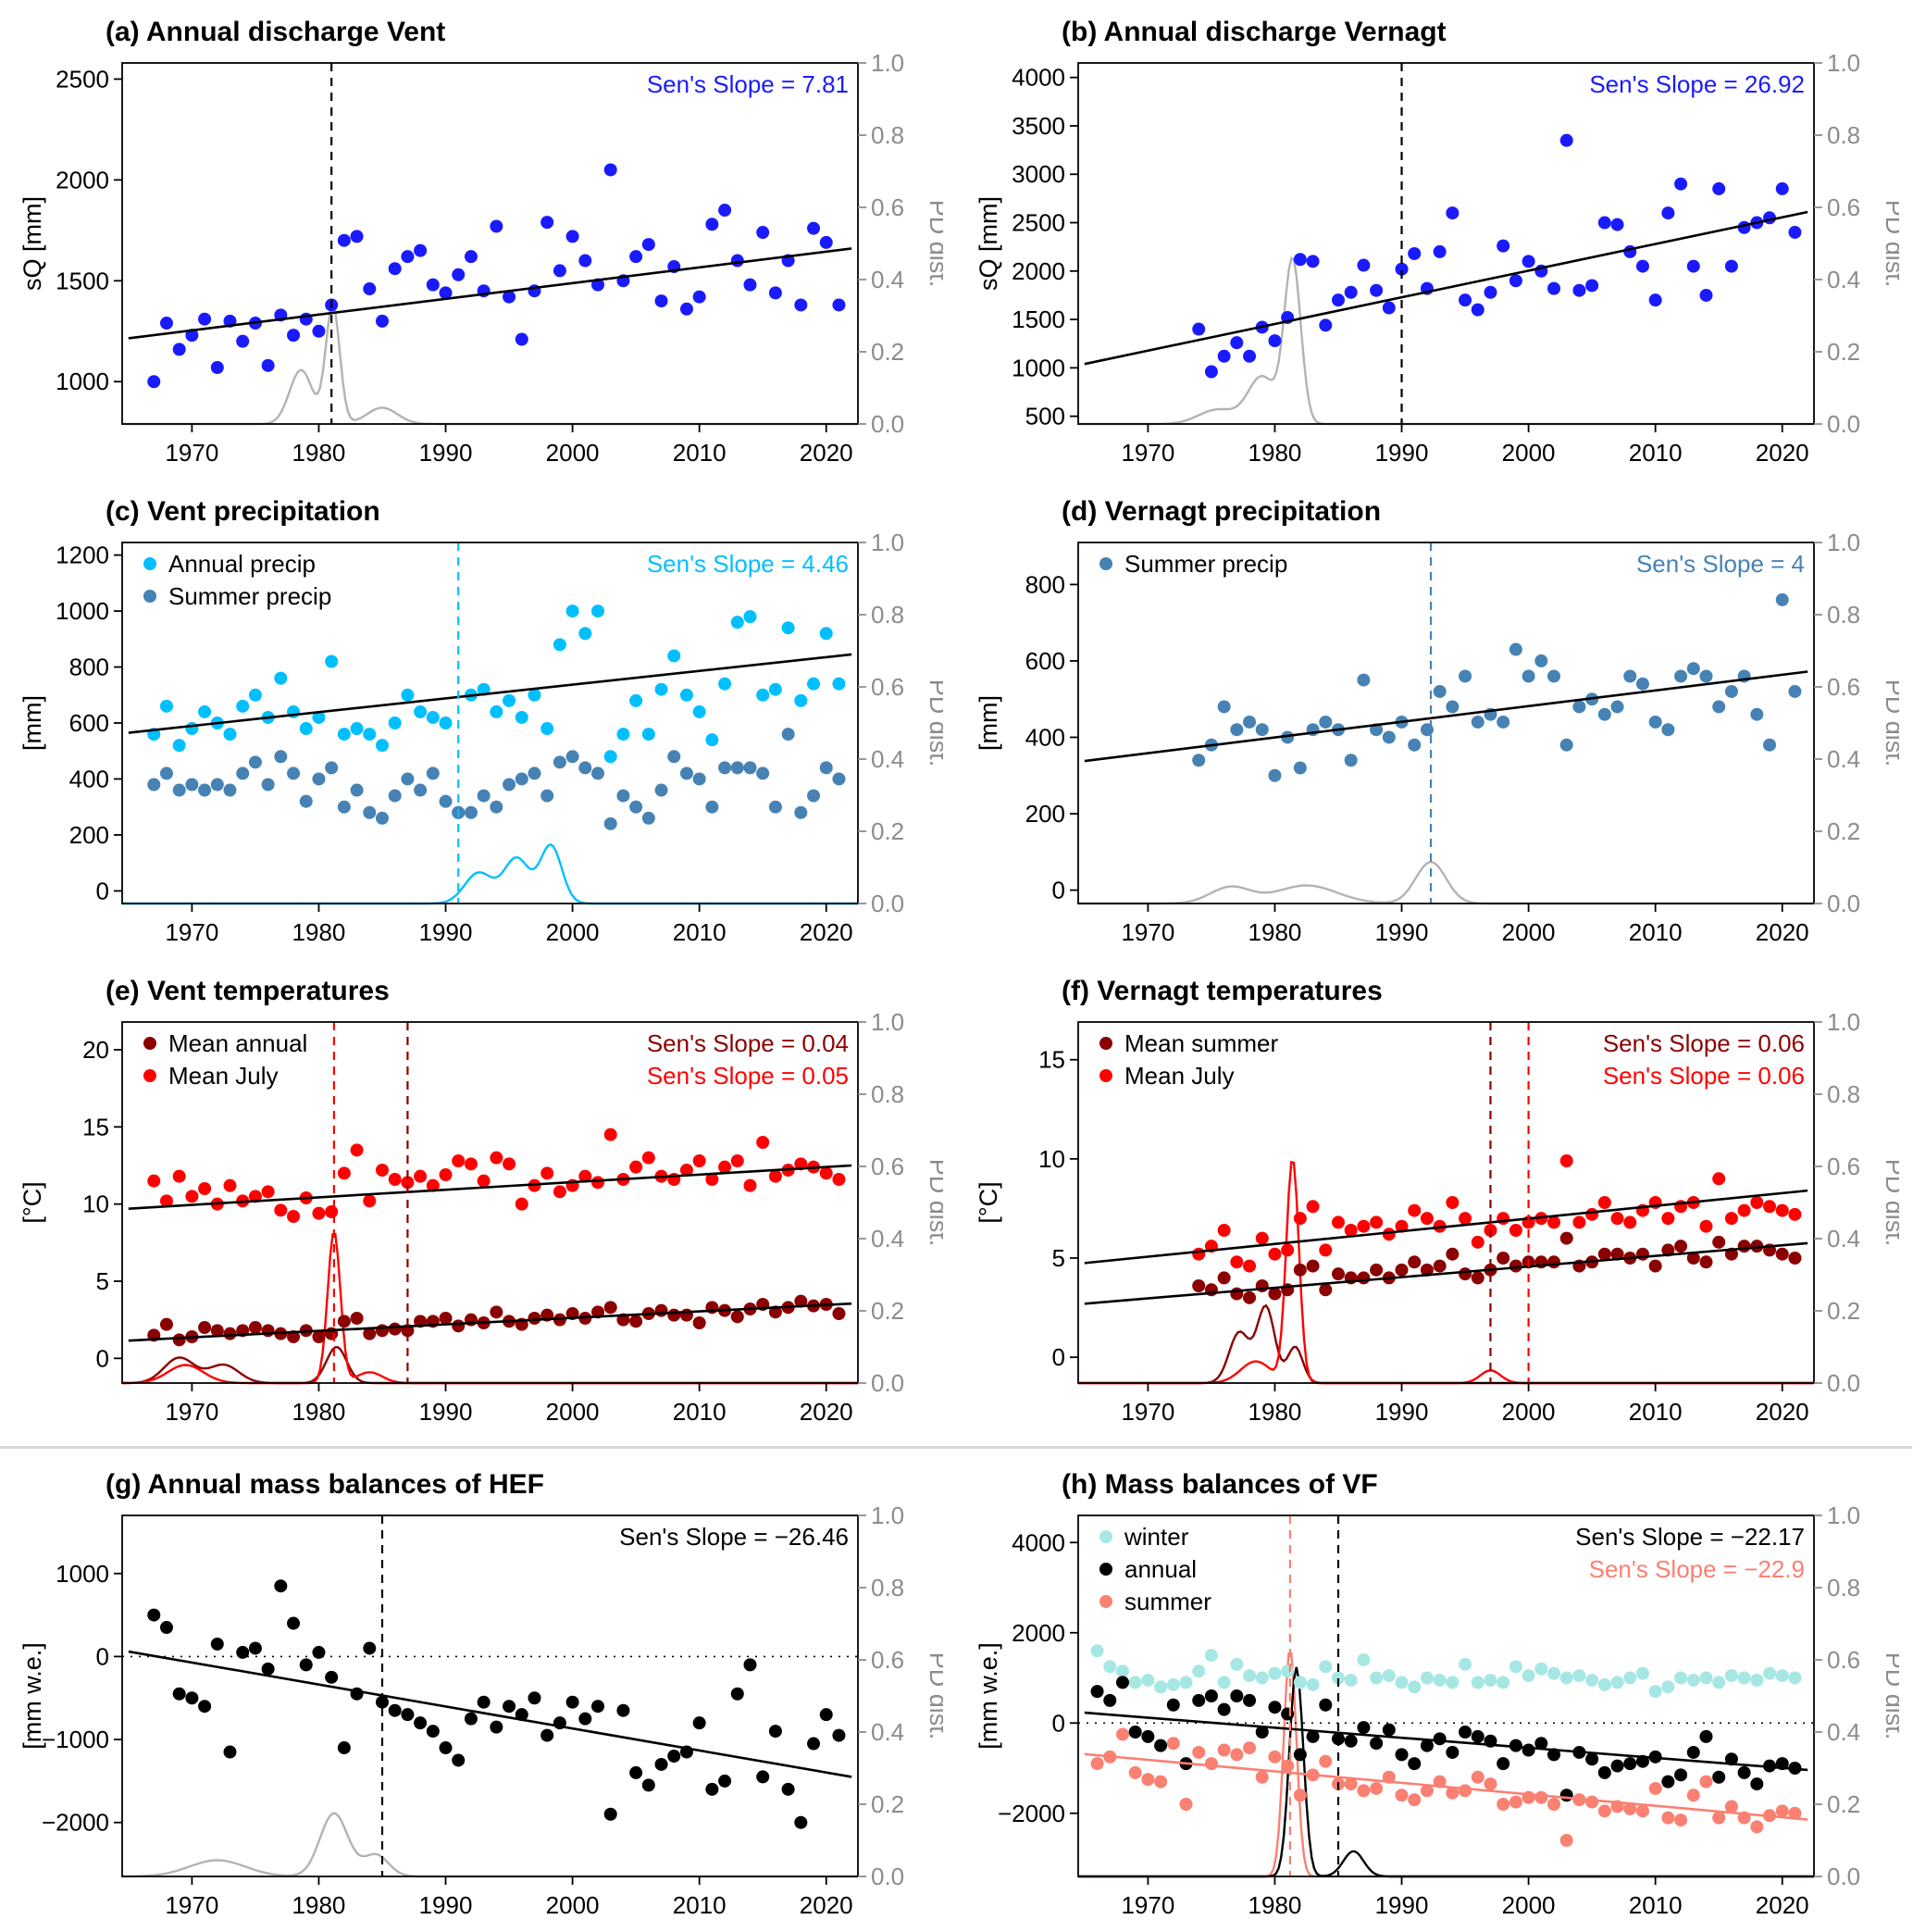 This screenshot has height=1932, width=1913. I want to click on svg-text: [mm w.e.], so click(32, 1696).